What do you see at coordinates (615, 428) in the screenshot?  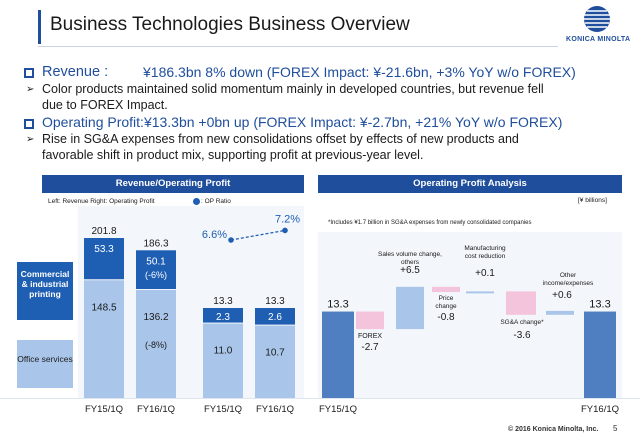 I see `page-number: 5` at bounding box center [615, 428].